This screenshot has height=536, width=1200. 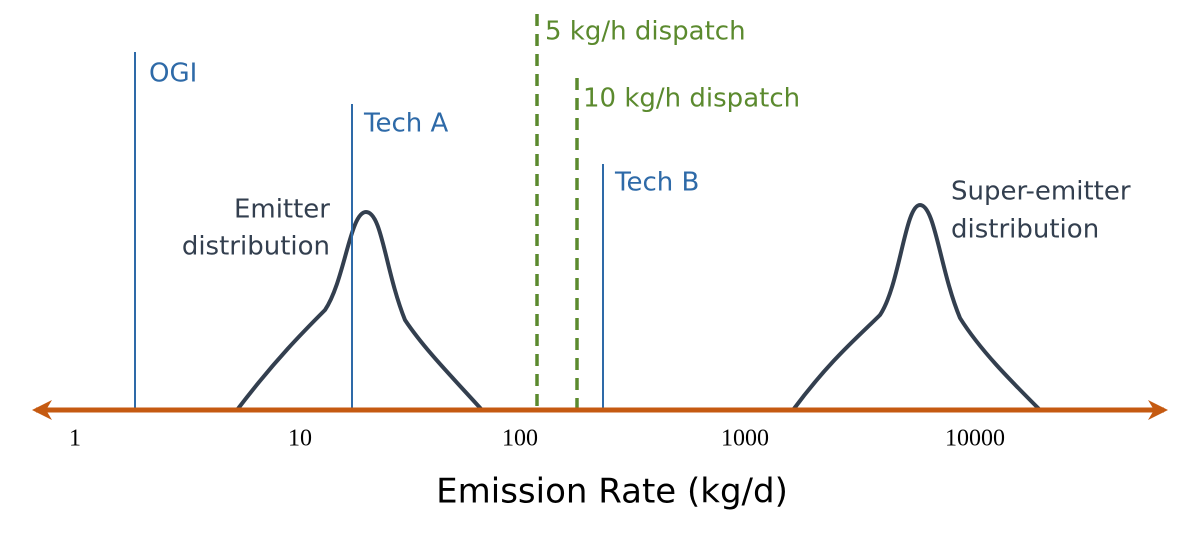 What do you see at coordinates (75, 439) in the screenshot?
I see `tick-label: 1` at bounding box center [75, 439].